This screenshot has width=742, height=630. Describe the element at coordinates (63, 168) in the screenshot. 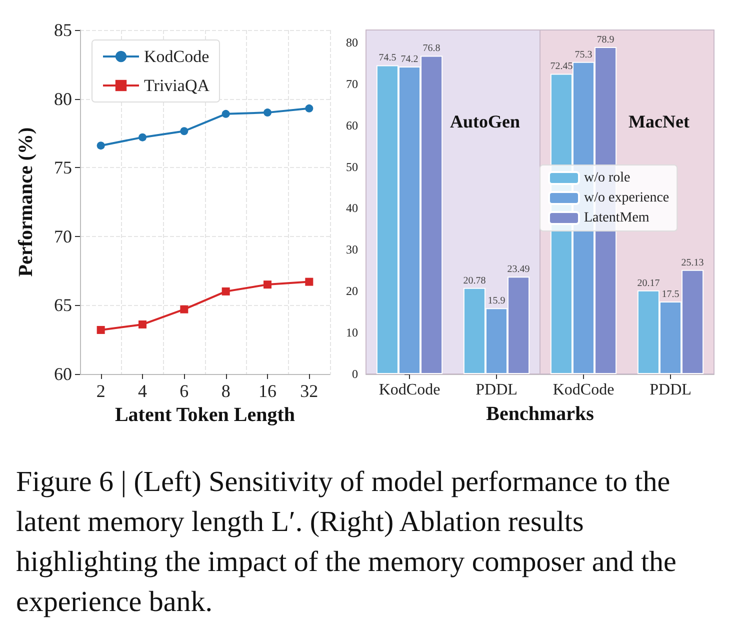

I see `y-tick-label: 75` at that location.